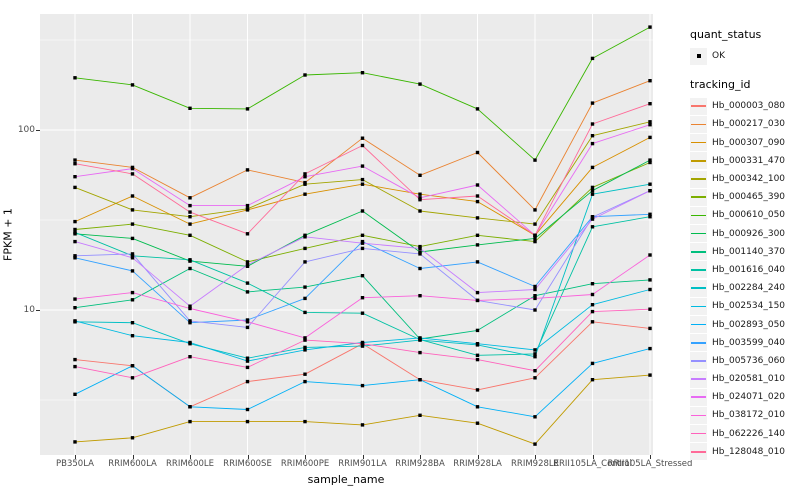  Describe the element at coordinates (75, 464) in the screenshot. I see `x-tick-label: PB350LA` at that location.